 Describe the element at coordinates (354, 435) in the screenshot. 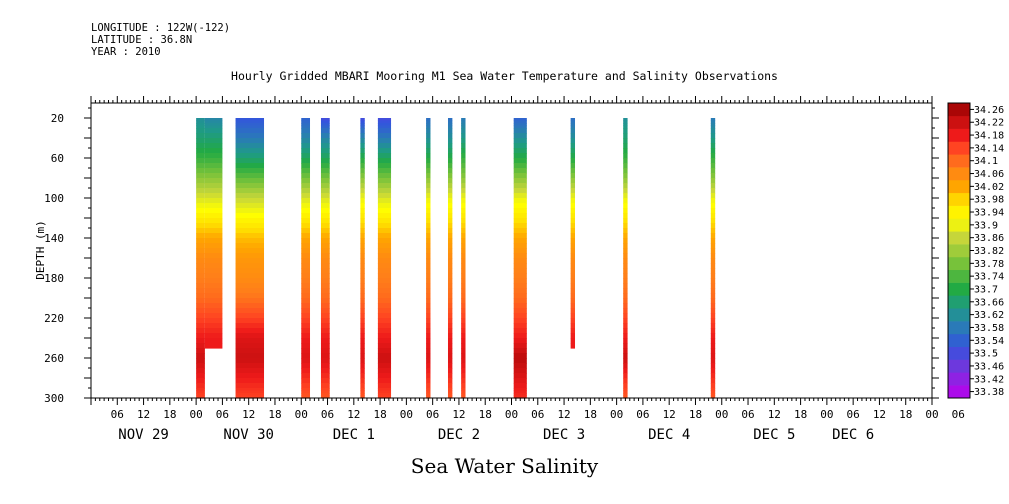

I see `day-label: DEC 1` at that location.